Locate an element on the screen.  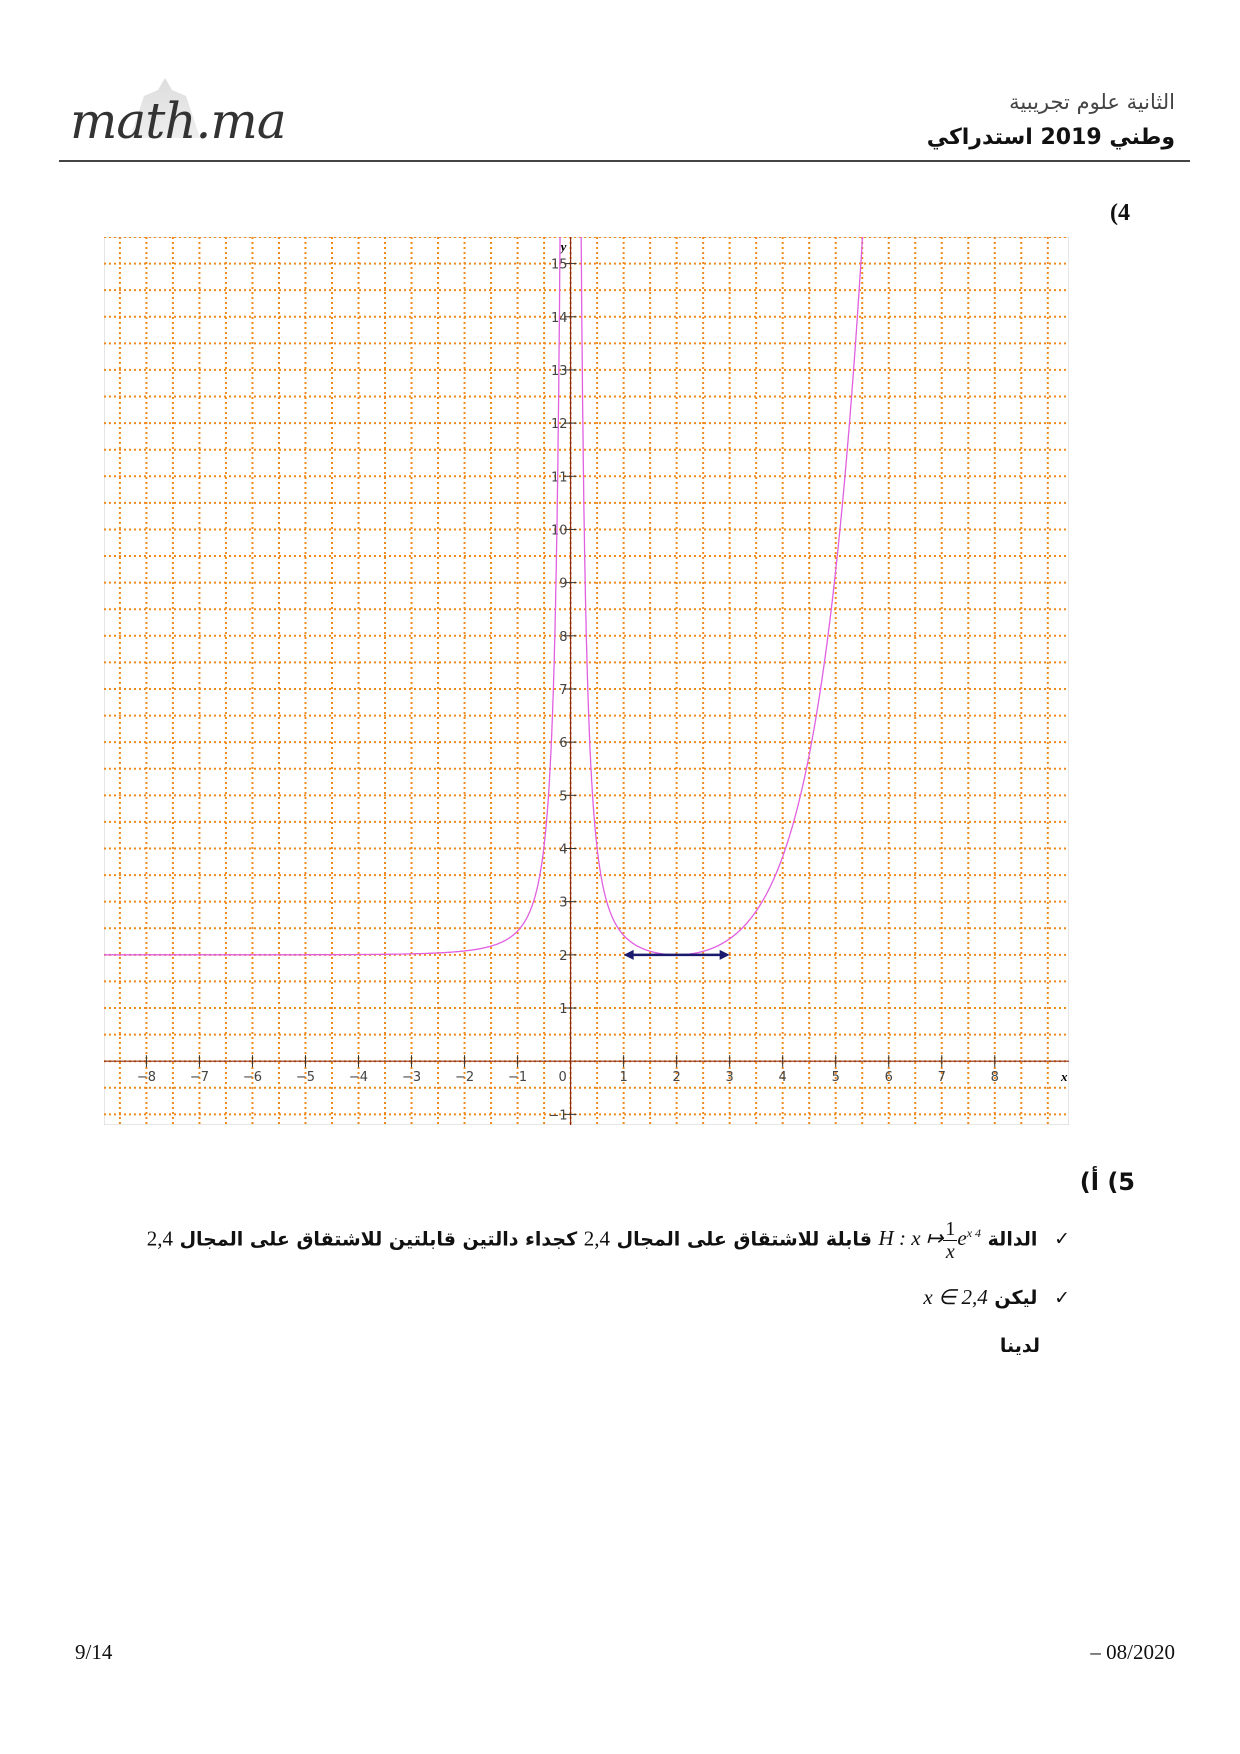
text: ليكن is located at coordinates (1016, 1298).